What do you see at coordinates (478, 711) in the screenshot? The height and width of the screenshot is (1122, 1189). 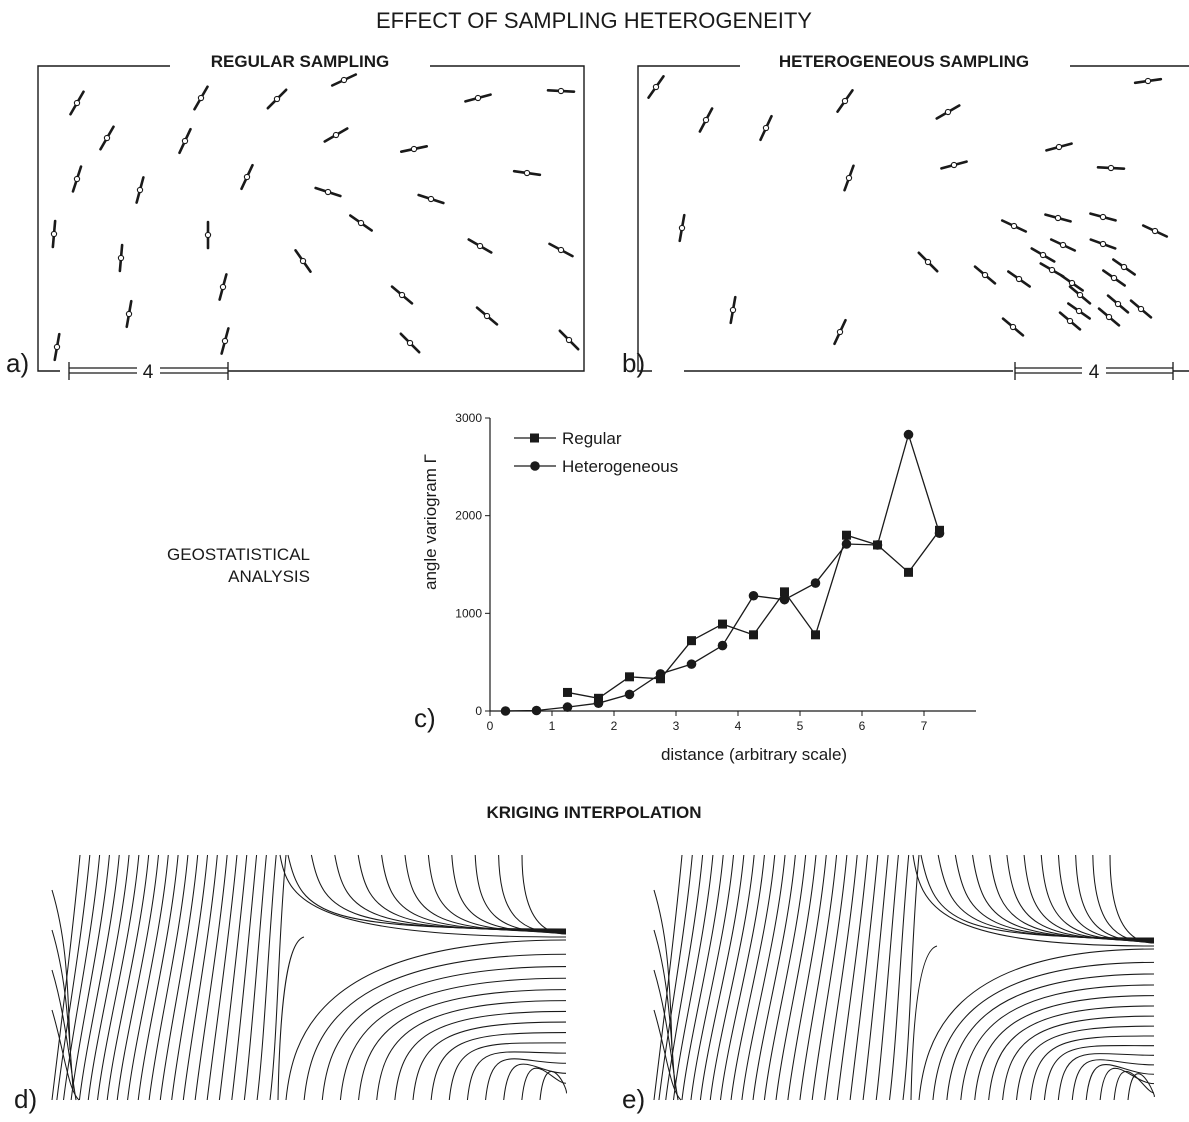 I see `y-tick-label: 0` at bounding box center [478, 711].